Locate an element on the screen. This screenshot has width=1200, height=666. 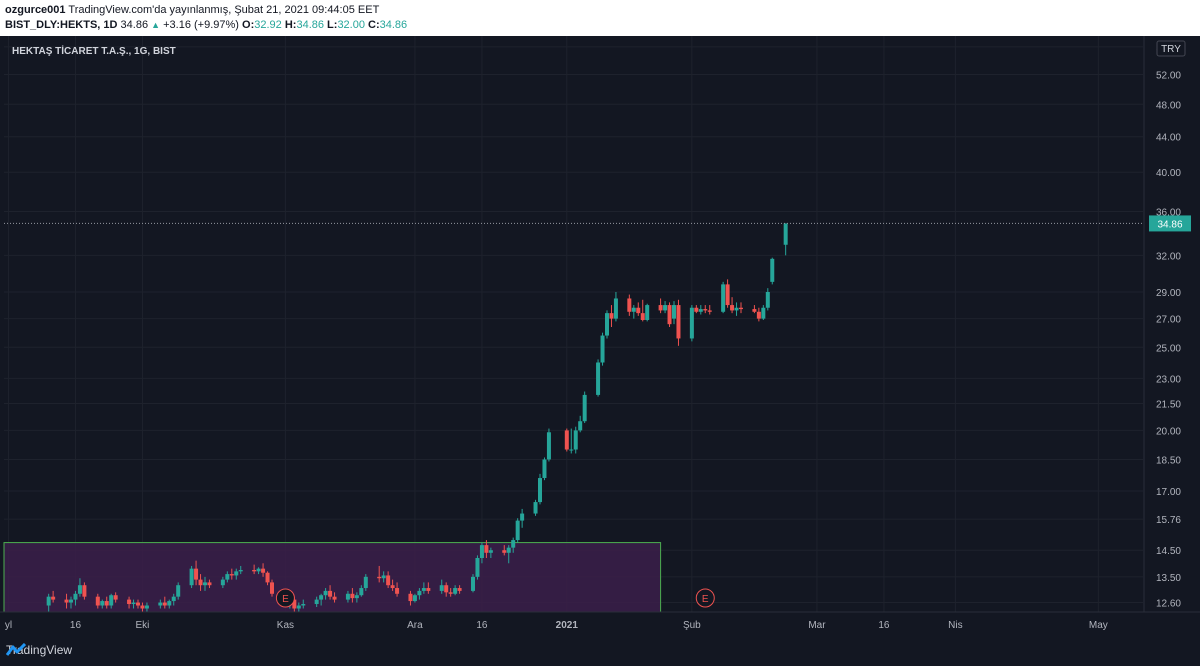
earnings-marker: E is located at coordinates (285, 598).